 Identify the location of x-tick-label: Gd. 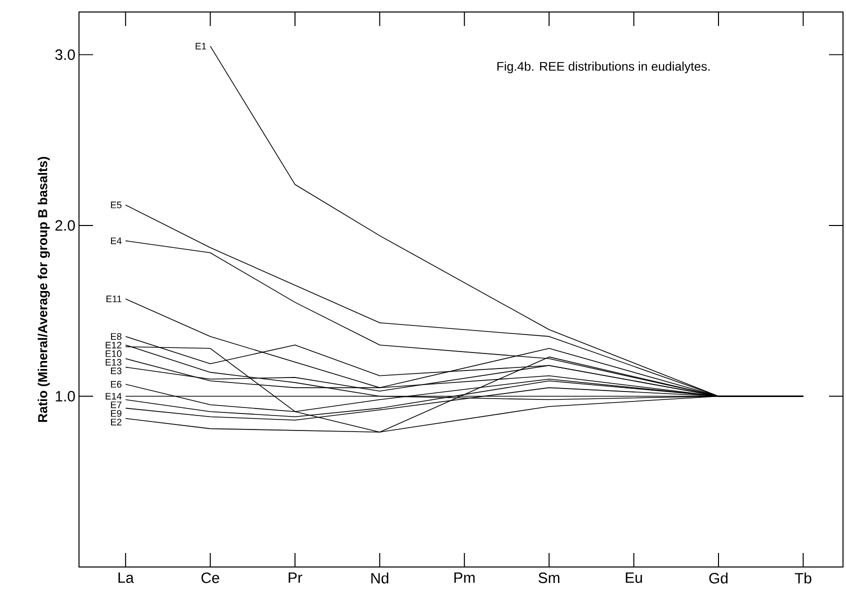
(718, 578).